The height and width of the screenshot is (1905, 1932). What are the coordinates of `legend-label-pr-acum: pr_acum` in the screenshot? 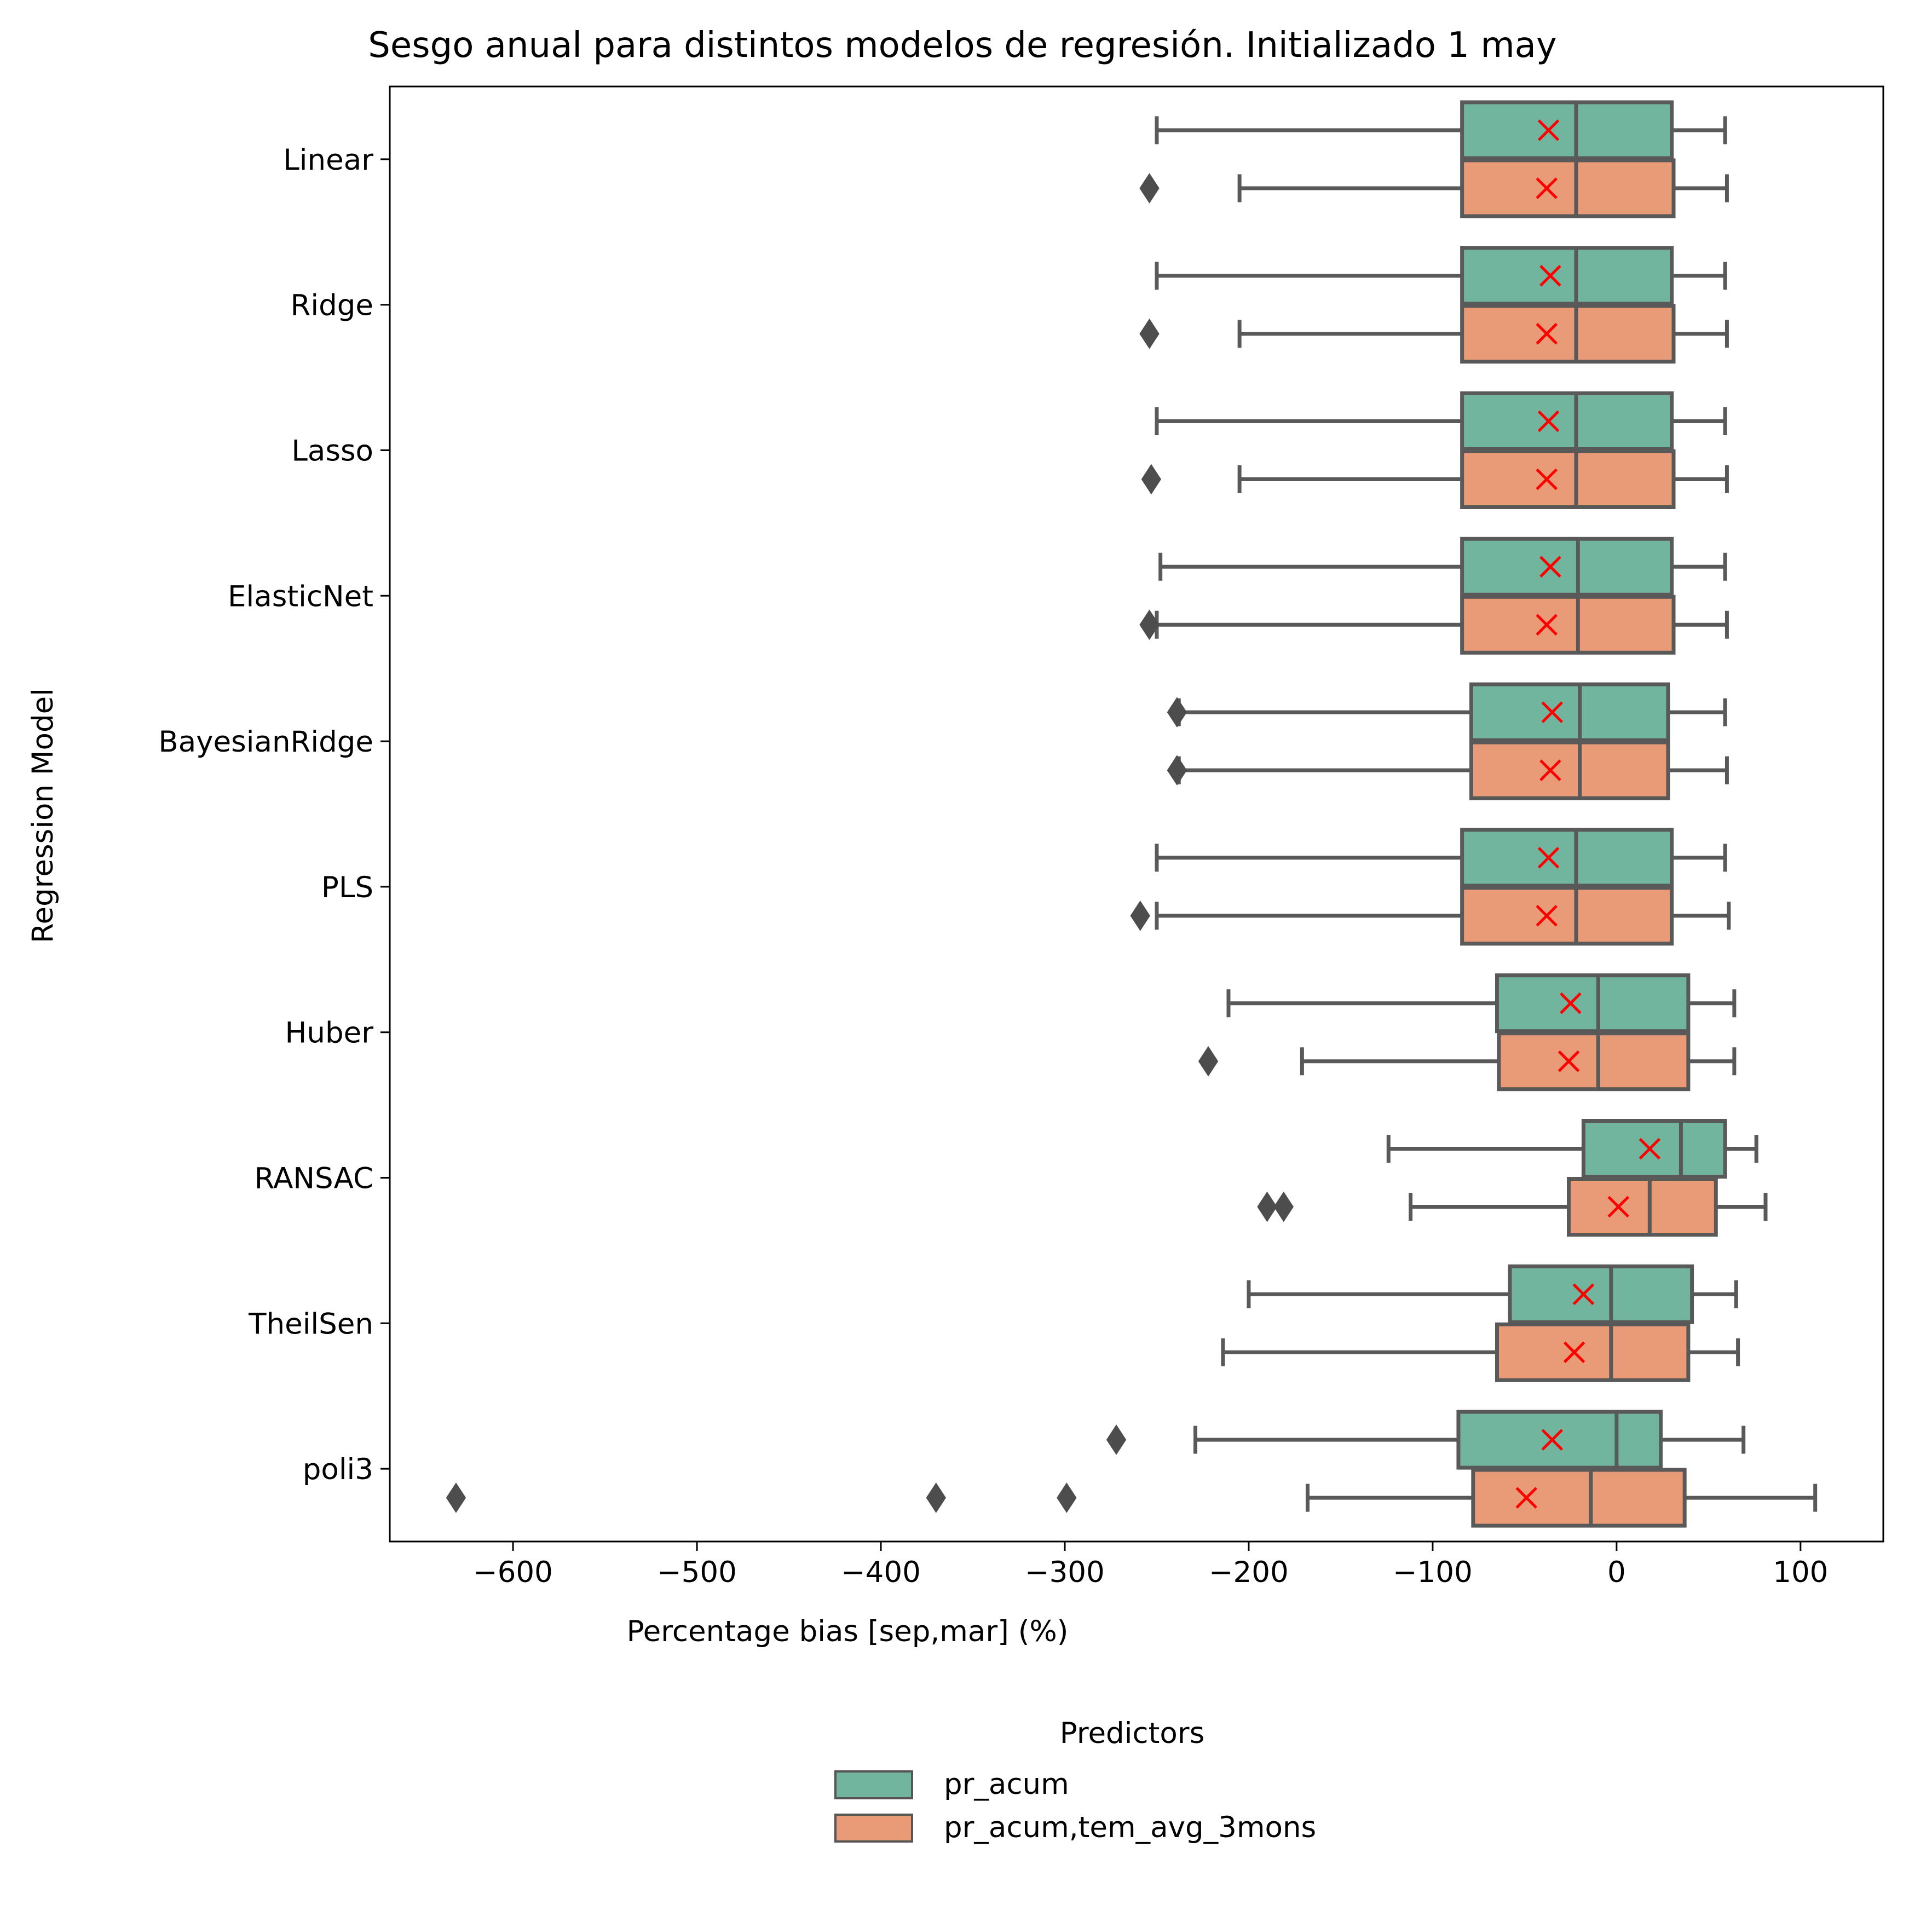 It's located at (1006, 1784).